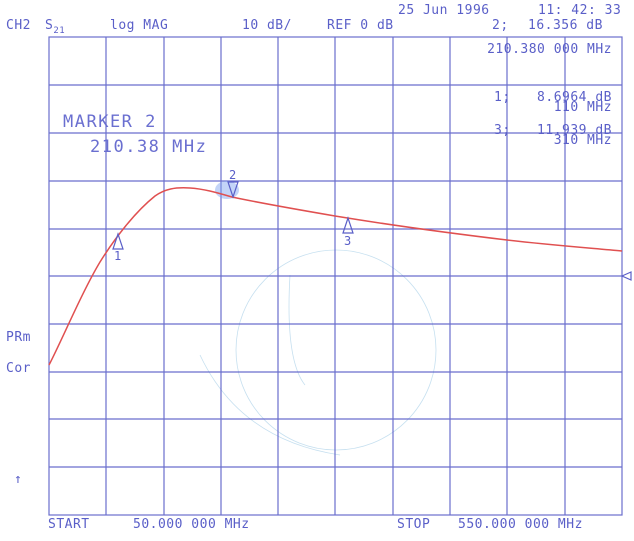 The image size is (634, 541). I want to click on parameter-label: S21, so click(55, 27).